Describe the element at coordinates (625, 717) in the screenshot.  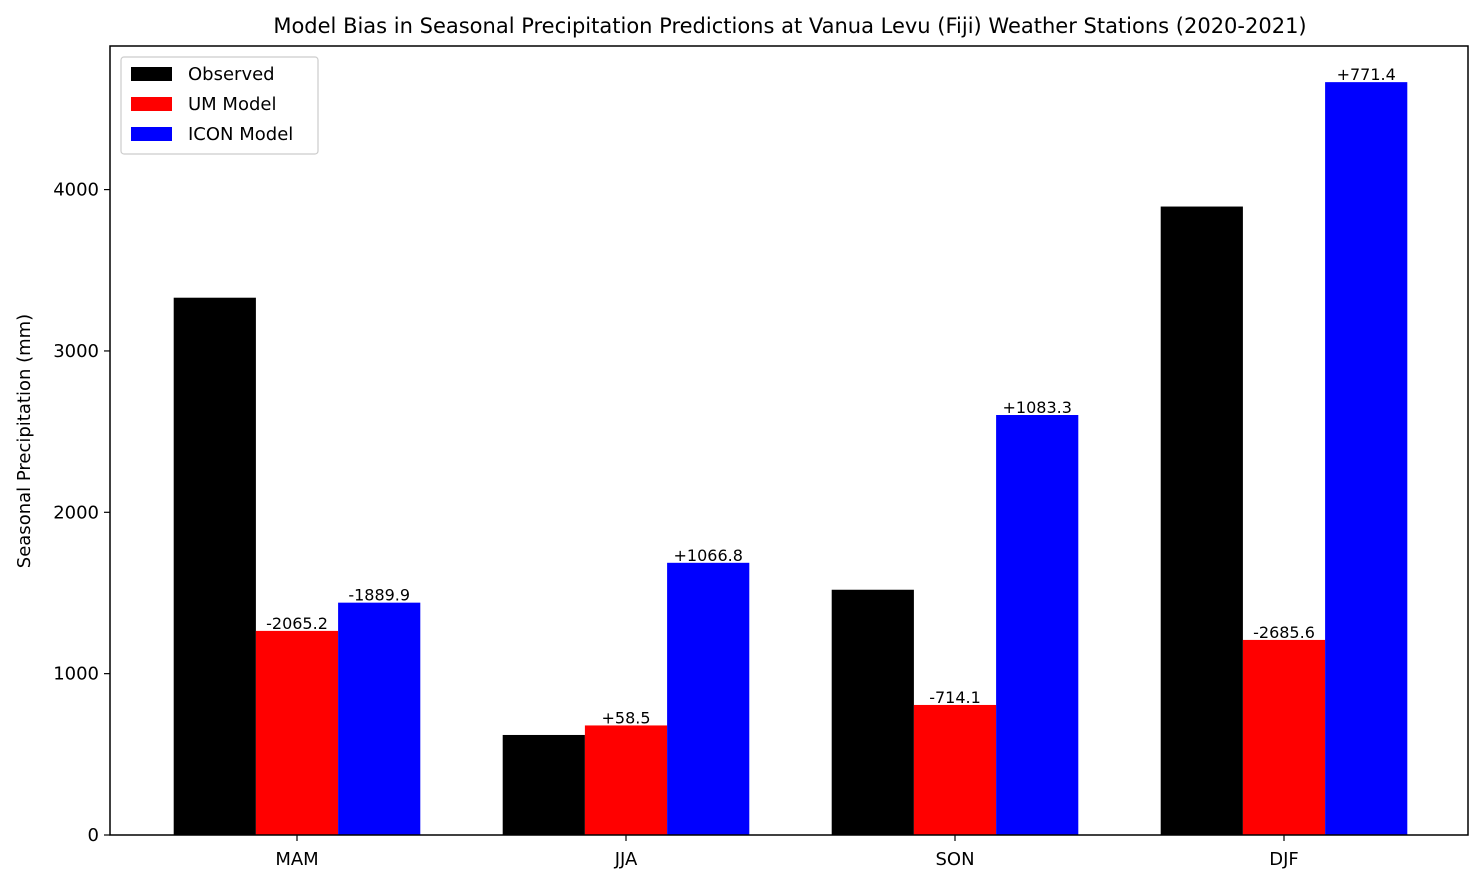
I see `bar-value-label: +58.5` at that location.